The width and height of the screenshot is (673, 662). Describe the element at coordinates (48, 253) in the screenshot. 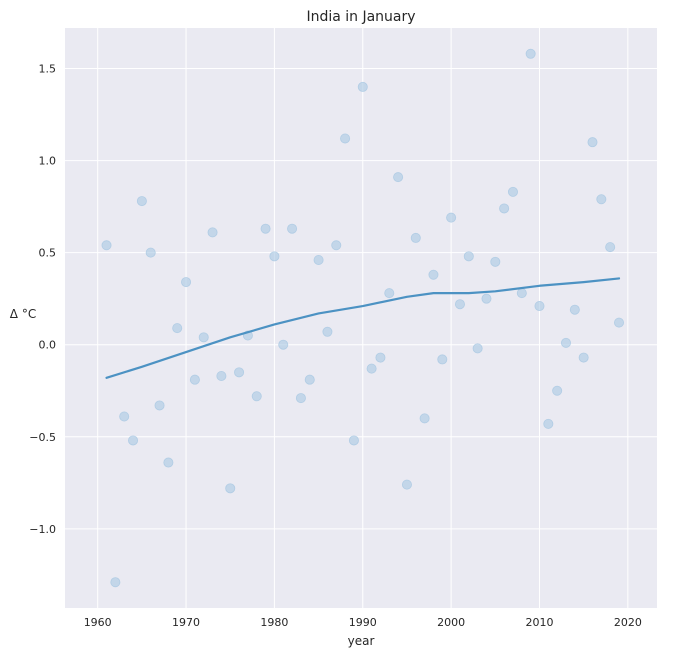

I see `y-tick-label: 0.5` at that location.